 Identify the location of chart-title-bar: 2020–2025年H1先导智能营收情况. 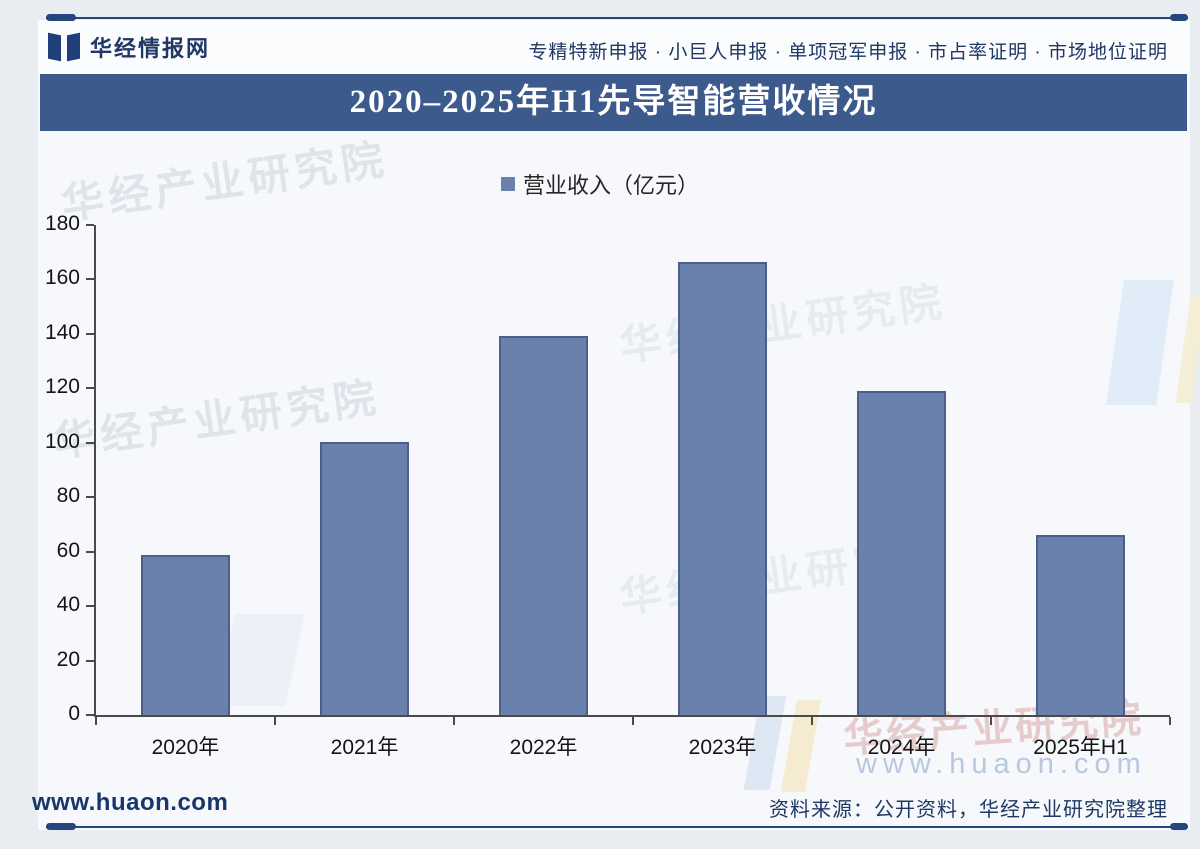
(613, 102).